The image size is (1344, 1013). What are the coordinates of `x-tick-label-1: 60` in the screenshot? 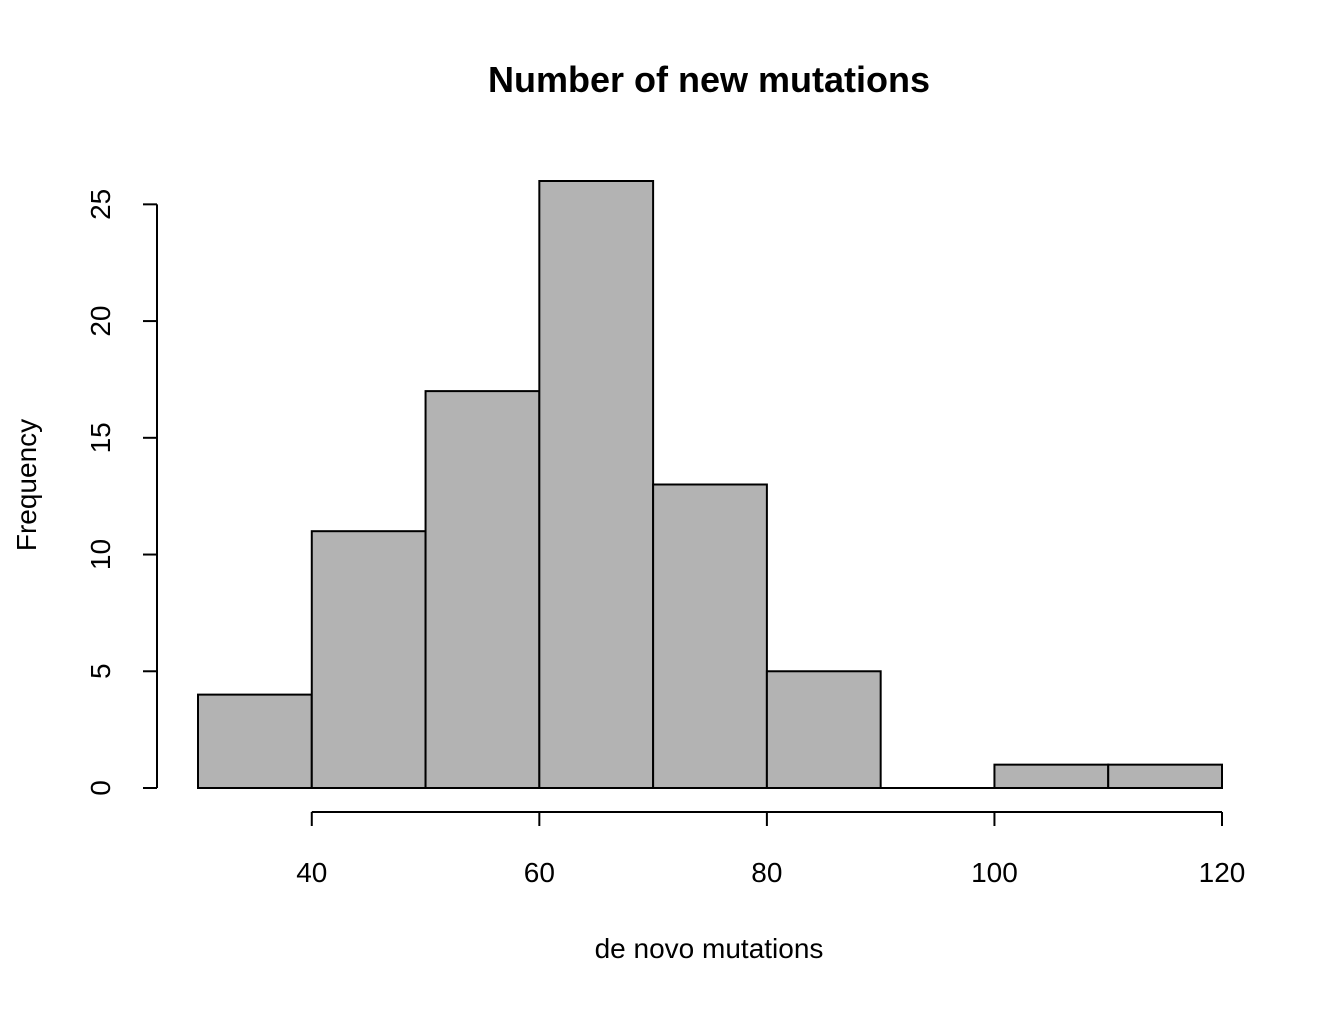 It's located at (539, 872).